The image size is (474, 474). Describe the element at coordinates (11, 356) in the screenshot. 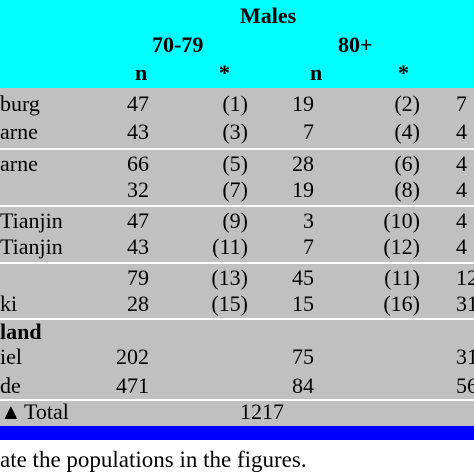

I see `row-label: iel` at that location.